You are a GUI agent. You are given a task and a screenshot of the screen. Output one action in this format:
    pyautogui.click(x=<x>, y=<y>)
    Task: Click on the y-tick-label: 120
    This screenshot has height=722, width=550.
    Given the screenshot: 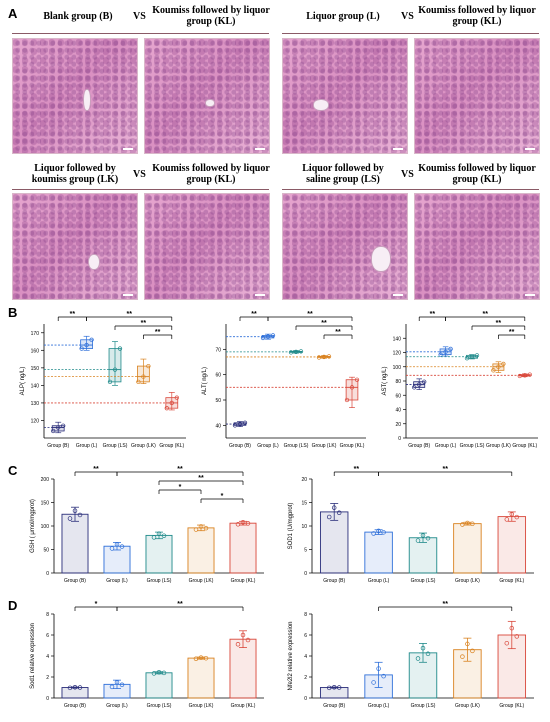 What is the action you would take?
    pyautogui.click(x=35, y=421)
    